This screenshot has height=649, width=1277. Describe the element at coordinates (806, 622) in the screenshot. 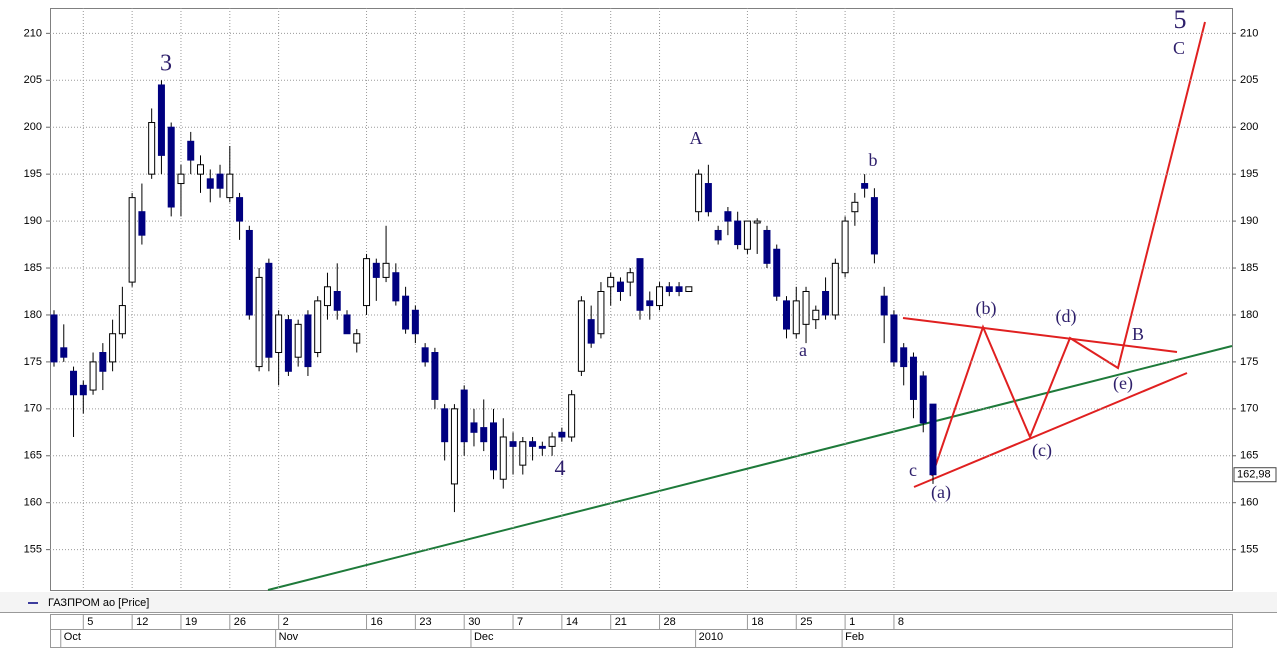

I see `x-tick-label: 25` at that location.